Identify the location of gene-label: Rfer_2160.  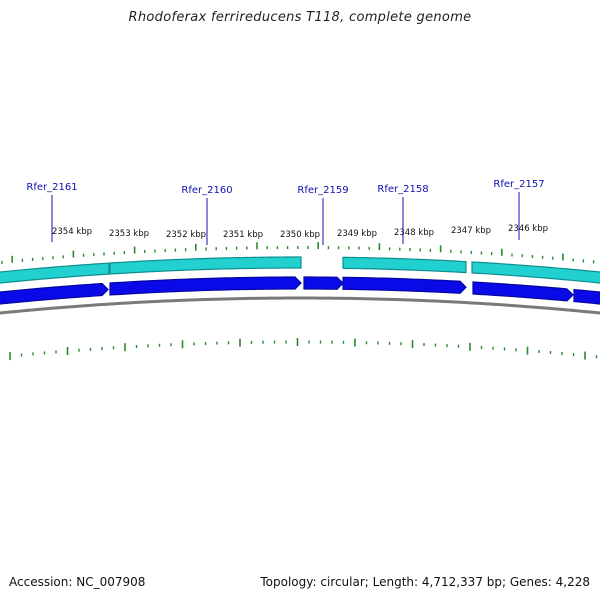
(206, 190).